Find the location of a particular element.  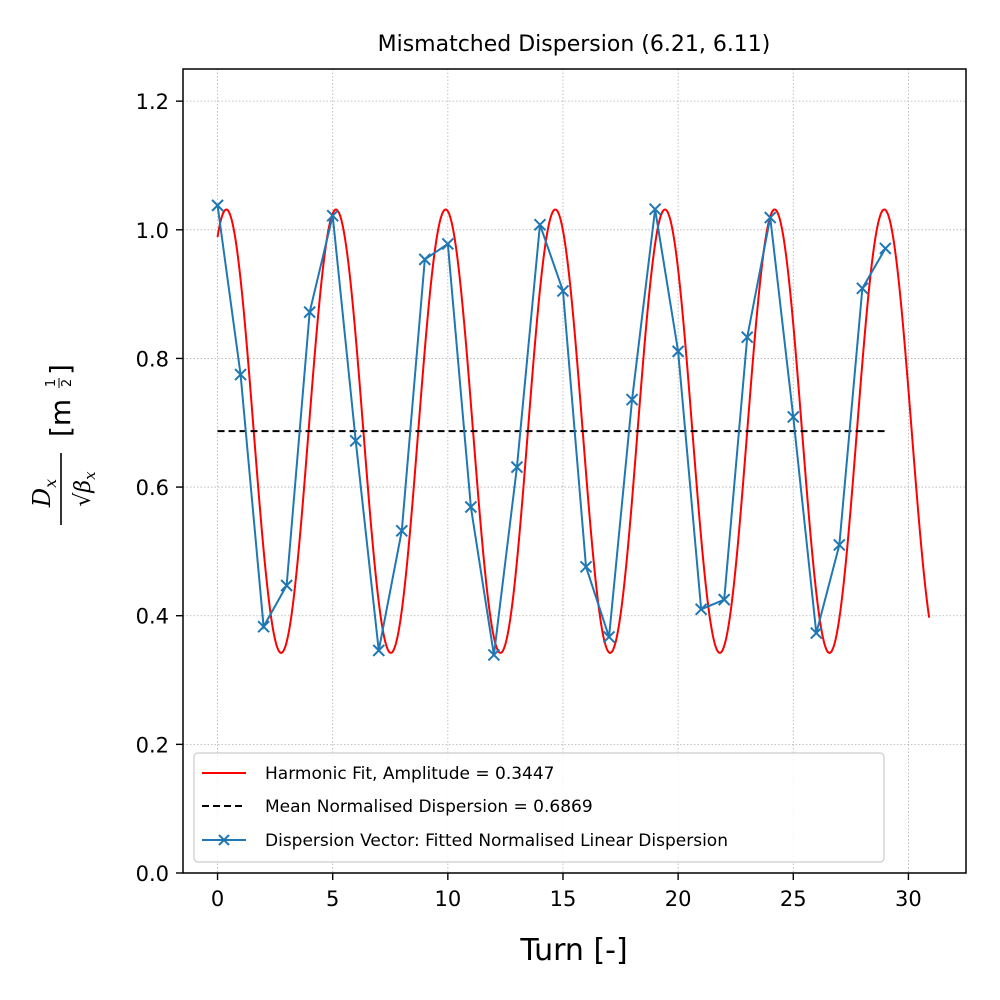

y-tick-label: 0.0 is located at coordinates (152, 874).